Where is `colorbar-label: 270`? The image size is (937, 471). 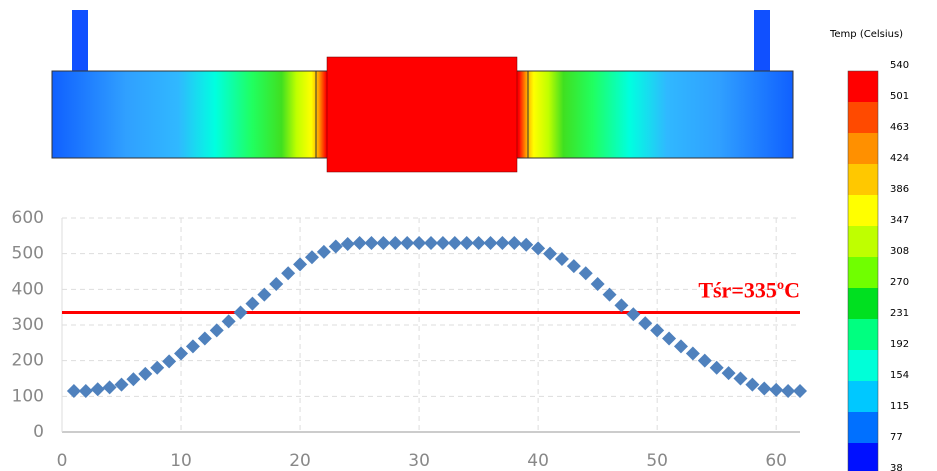 colorbar-label: 270 is located at coordinates (899, 282).